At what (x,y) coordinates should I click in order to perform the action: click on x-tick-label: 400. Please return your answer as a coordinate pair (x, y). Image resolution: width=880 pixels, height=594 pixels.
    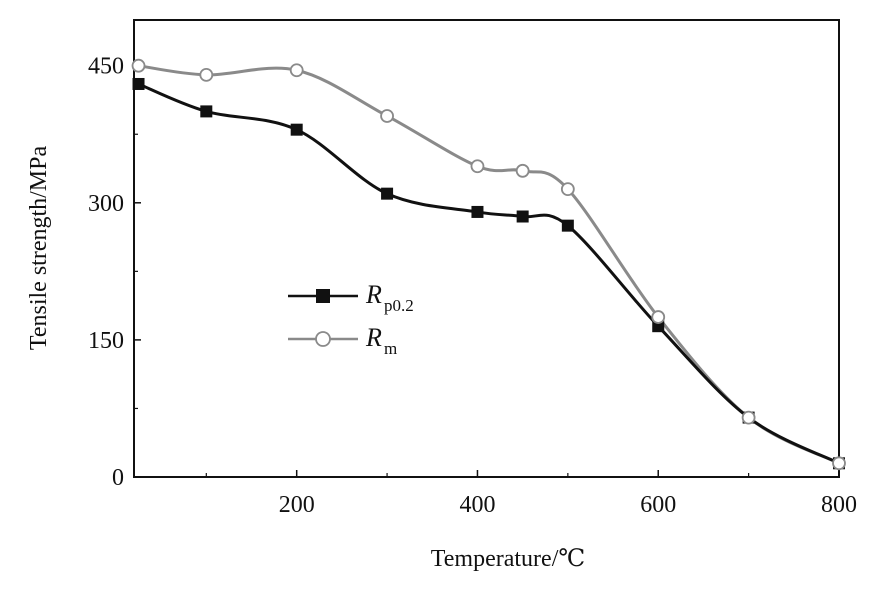
    Looking at the image, I should click on (477, 505).